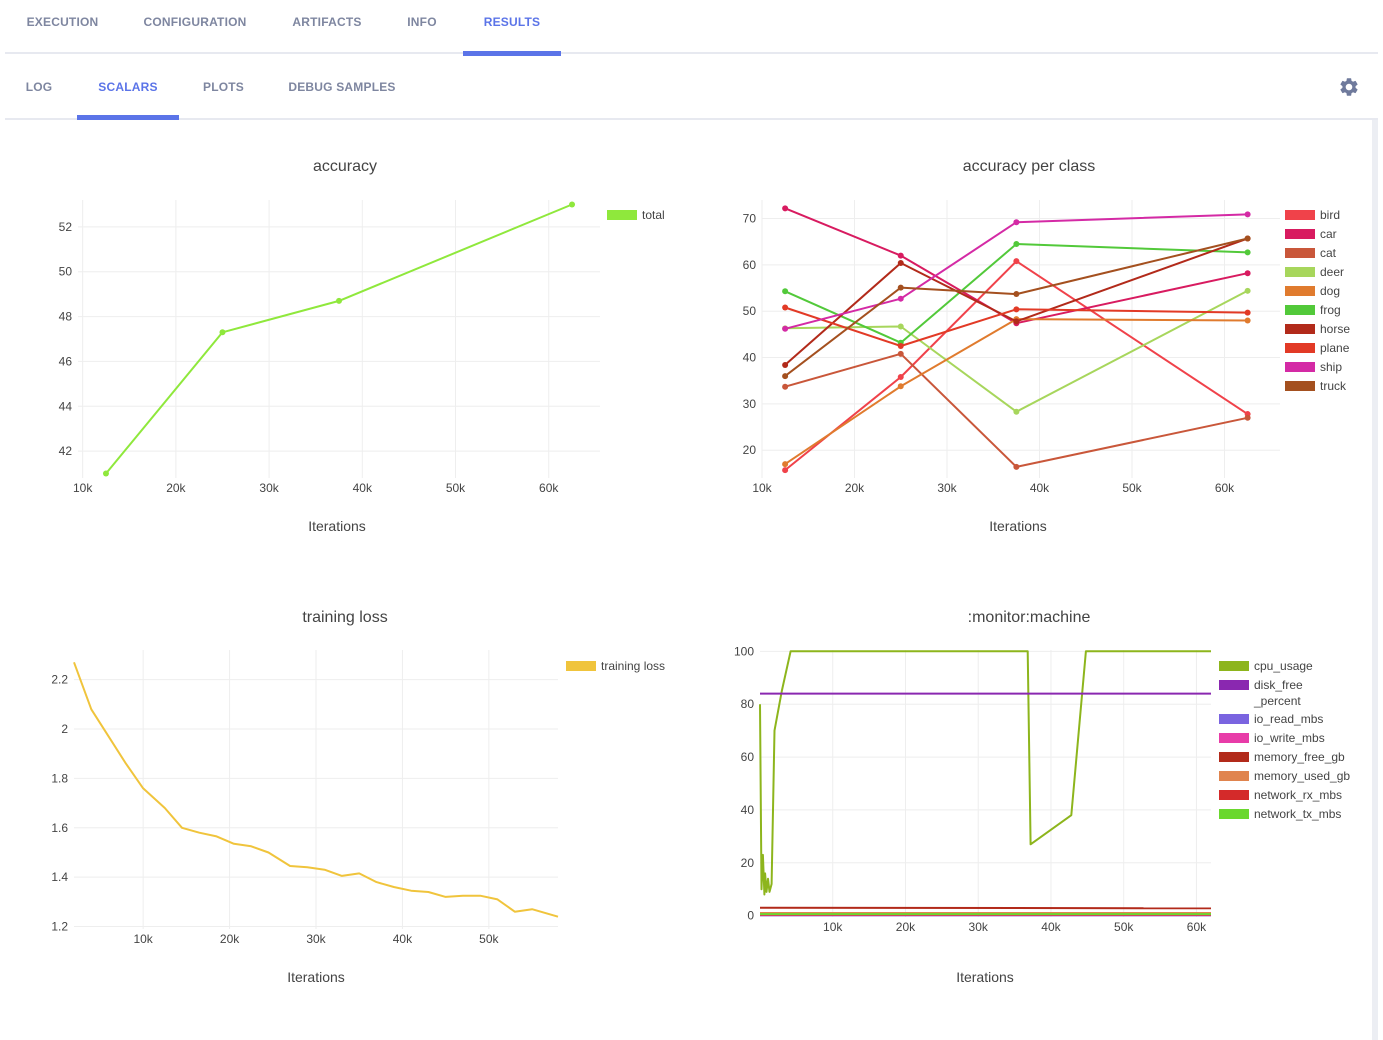 The image size is (1383, 1040). What do you see at coordinates (342, 87) in the screenshot?
I see `tab-debug-samples: DEBUG SAMPLES` at bounding box center [342, 87].